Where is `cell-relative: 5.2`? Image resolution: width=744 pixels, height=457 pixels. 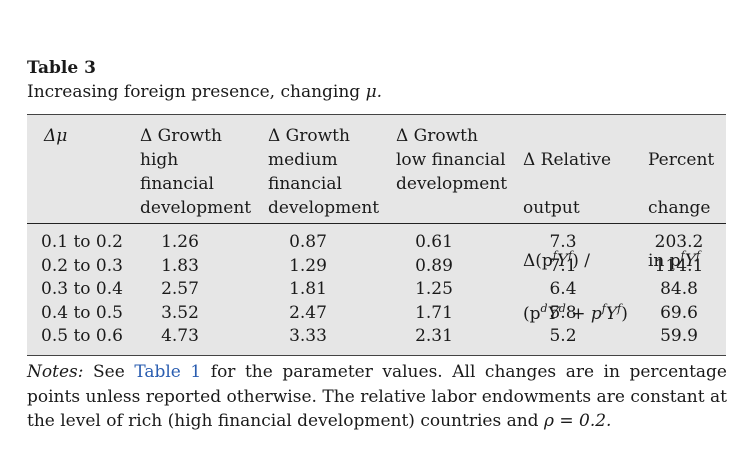 cell-relative: 5.2 is located at coordinates (563, 336).